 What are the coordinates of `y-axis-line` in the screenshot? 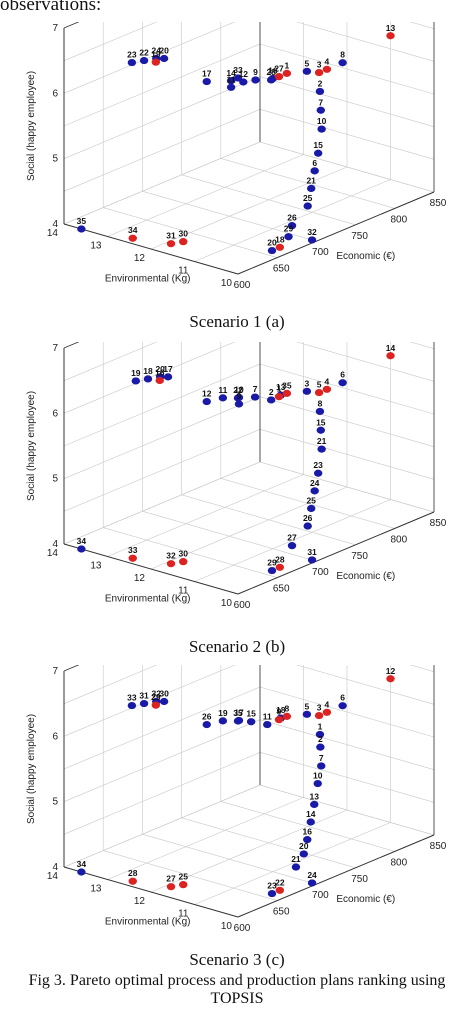 It's located at (151, 569).